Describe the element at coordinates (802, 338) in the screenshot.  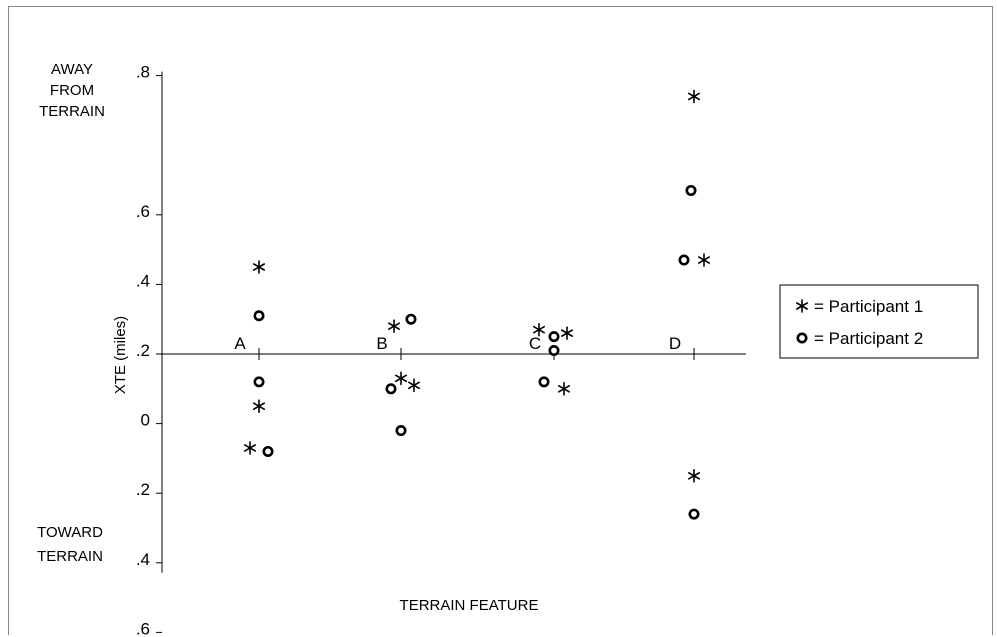
I see `legend-circle-icon` at that location.